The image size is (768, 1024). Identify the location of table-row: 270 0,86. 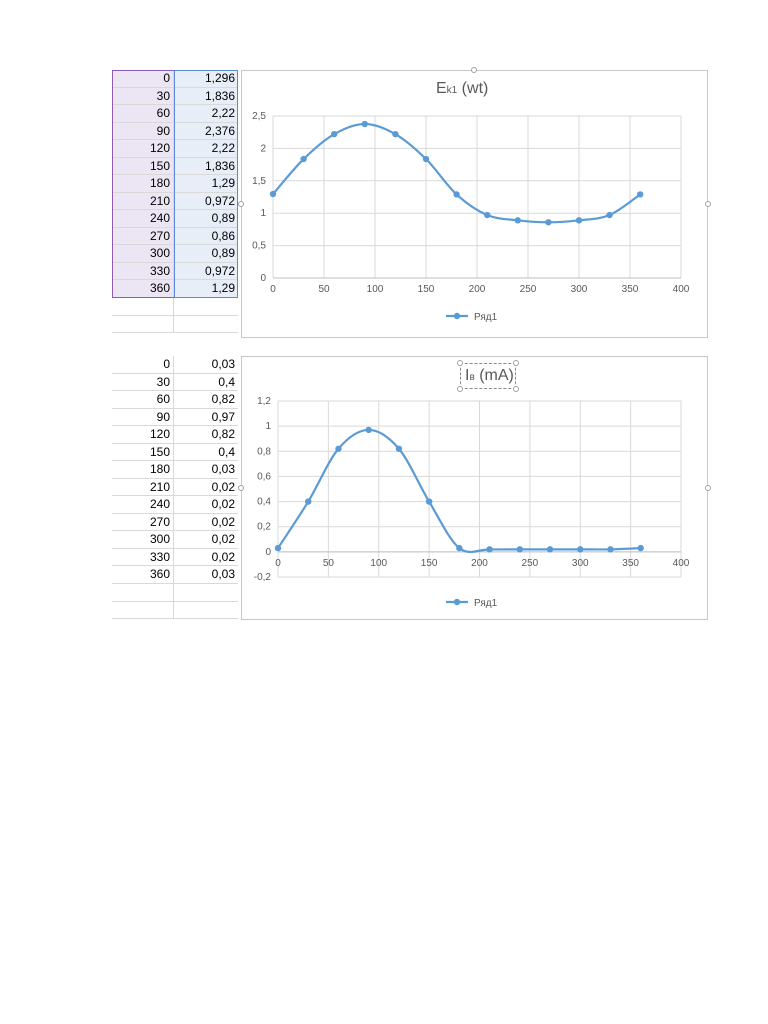
(175, 236).